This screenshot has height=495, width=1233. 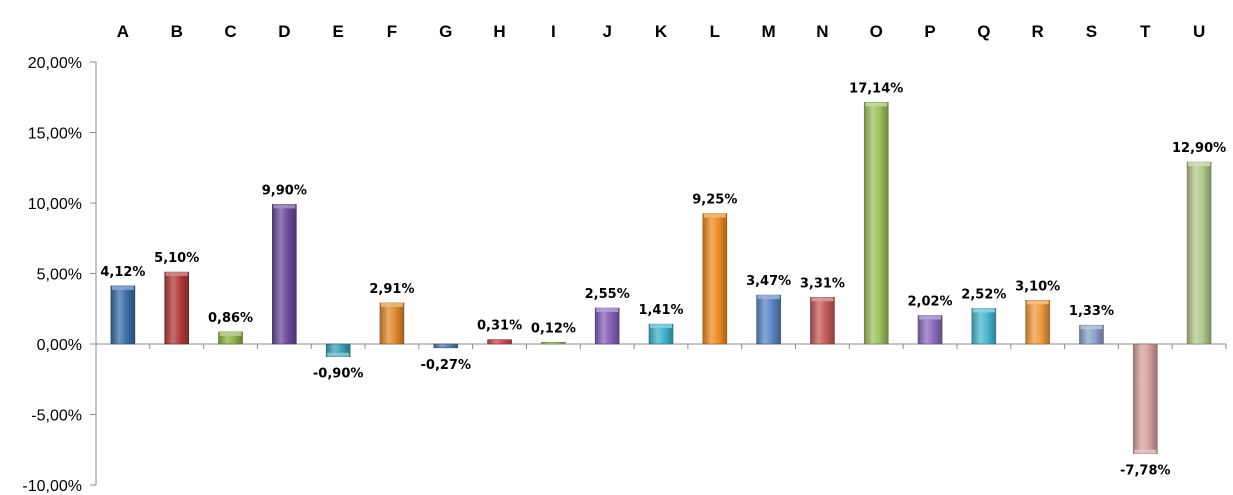 I want to click on bar-f, so click(x=392, y=323).